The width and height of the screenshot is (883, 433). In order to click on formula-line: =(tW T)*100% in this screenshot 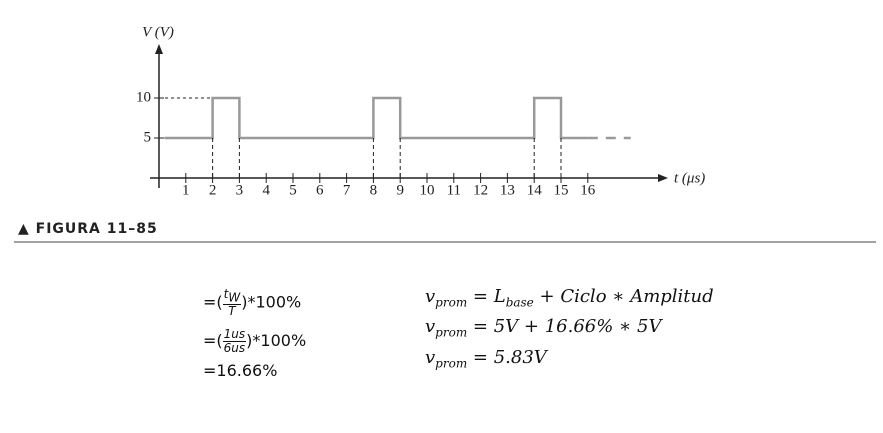, I will do `click(252, 303)`.